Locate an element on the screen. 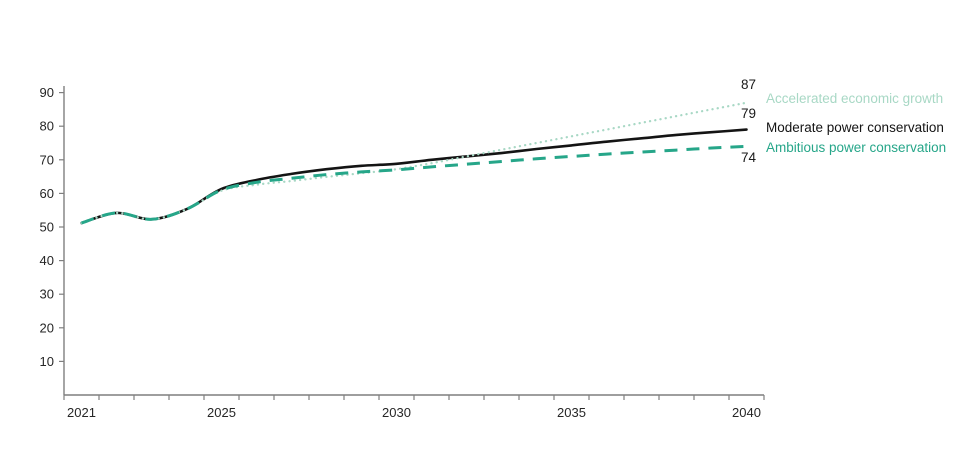  x-tick-label: 2030 is located at coordinates (396, 412).